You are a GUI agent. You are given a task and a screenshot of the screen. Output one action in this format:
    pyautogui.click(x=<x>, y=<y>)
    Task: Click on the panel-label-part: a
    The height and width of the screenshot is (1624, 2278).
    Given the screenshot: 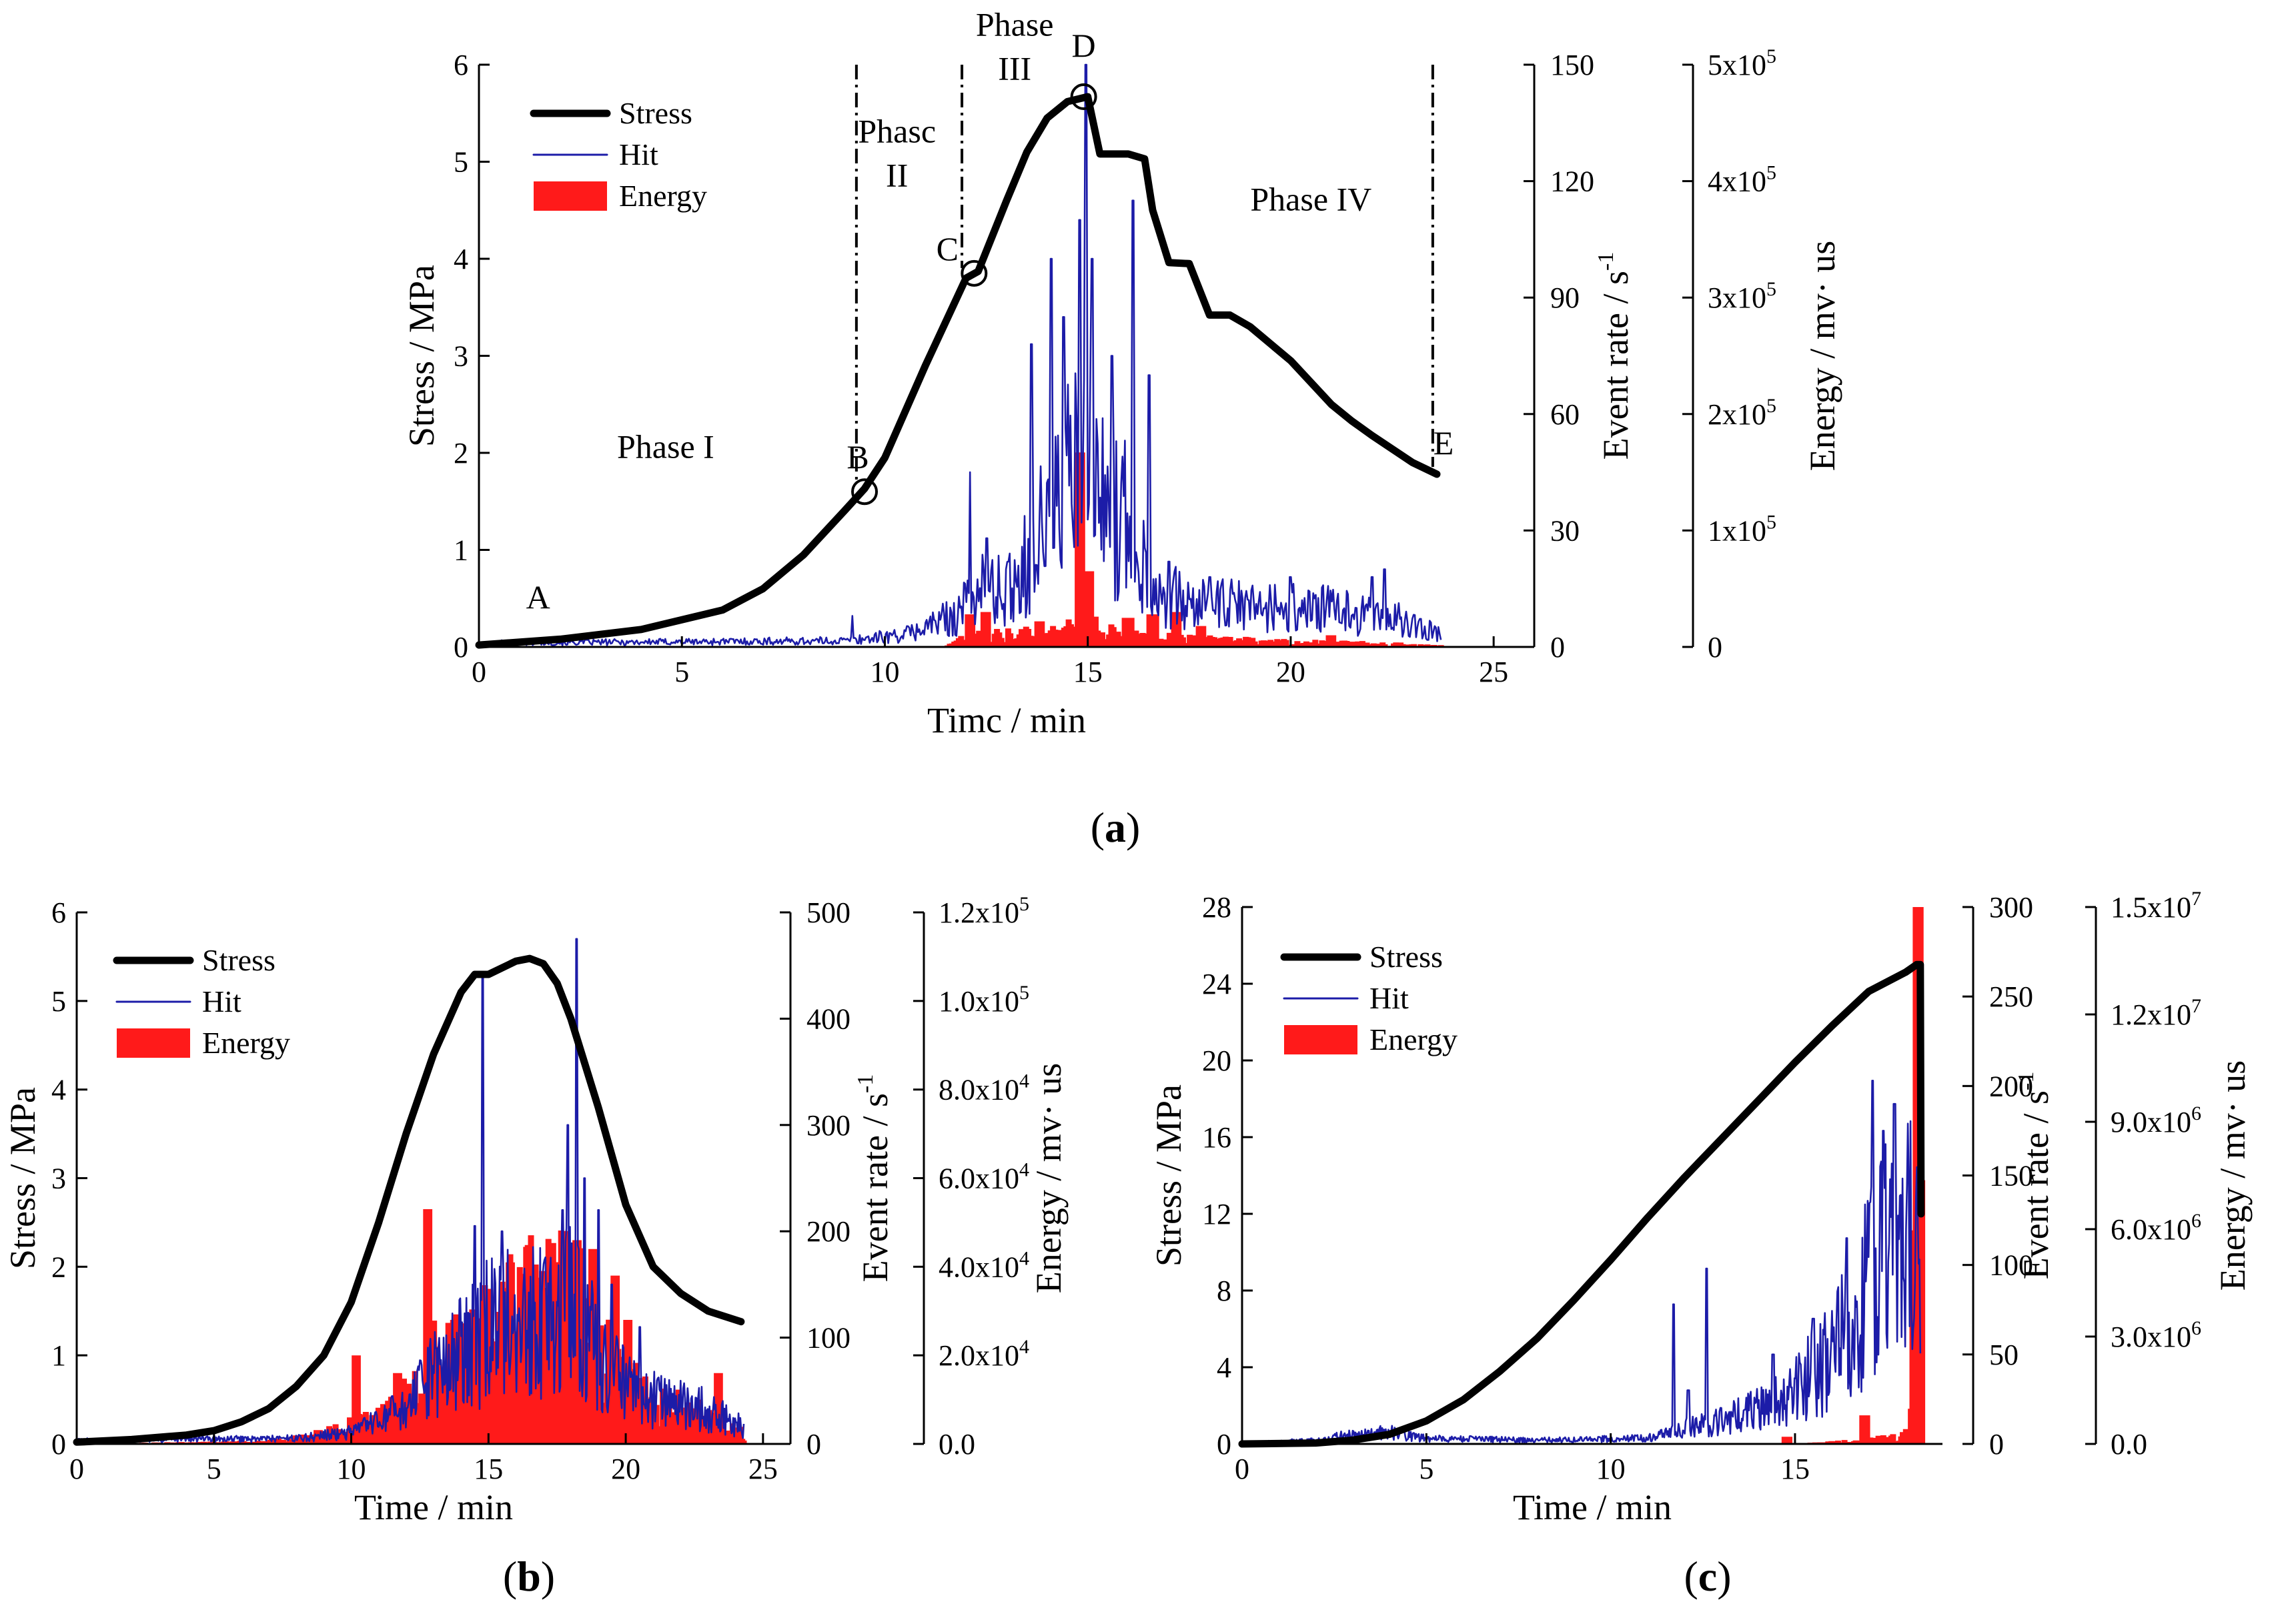 What is the action you would take?
    pyautogui.click(x=1115, y=827)
    